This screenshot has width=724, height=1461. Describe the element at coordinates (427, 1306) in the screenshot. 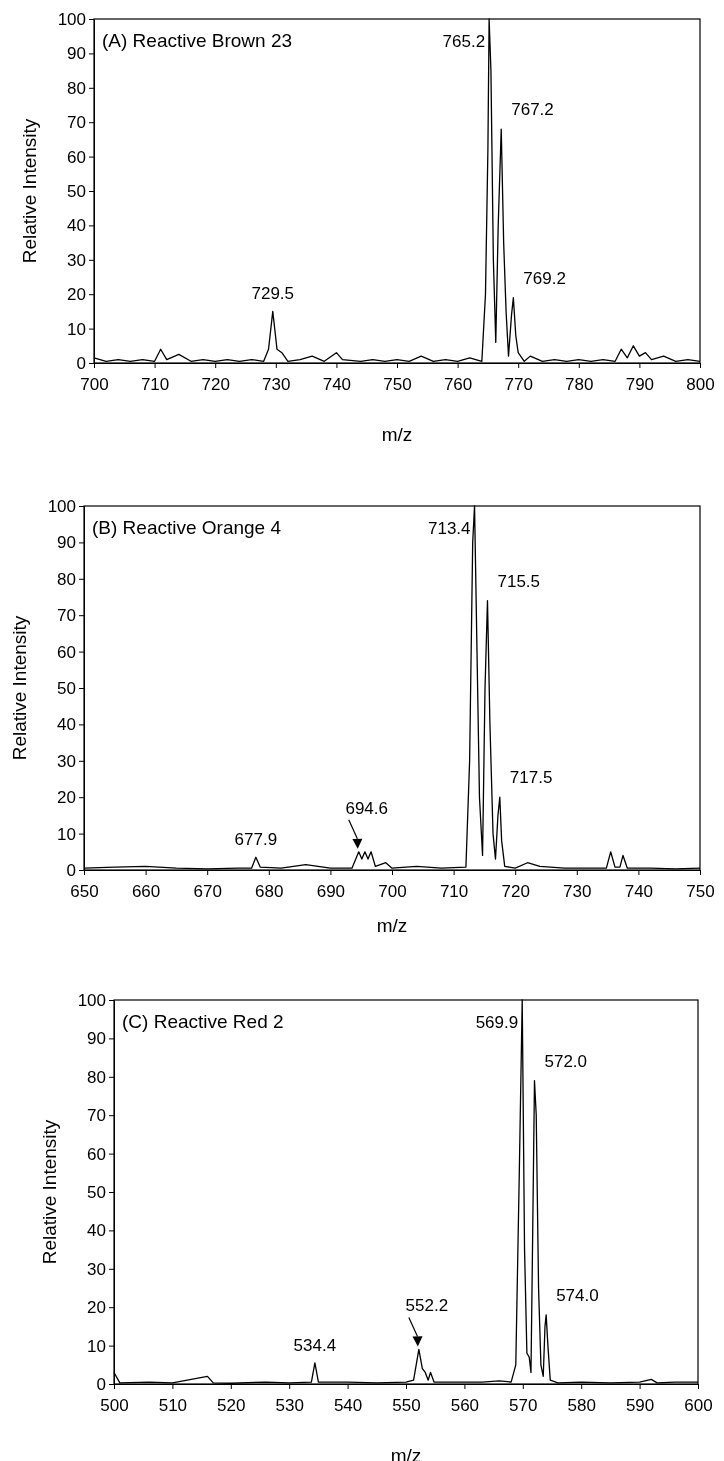

I see `annotation: 552.2` at that location.